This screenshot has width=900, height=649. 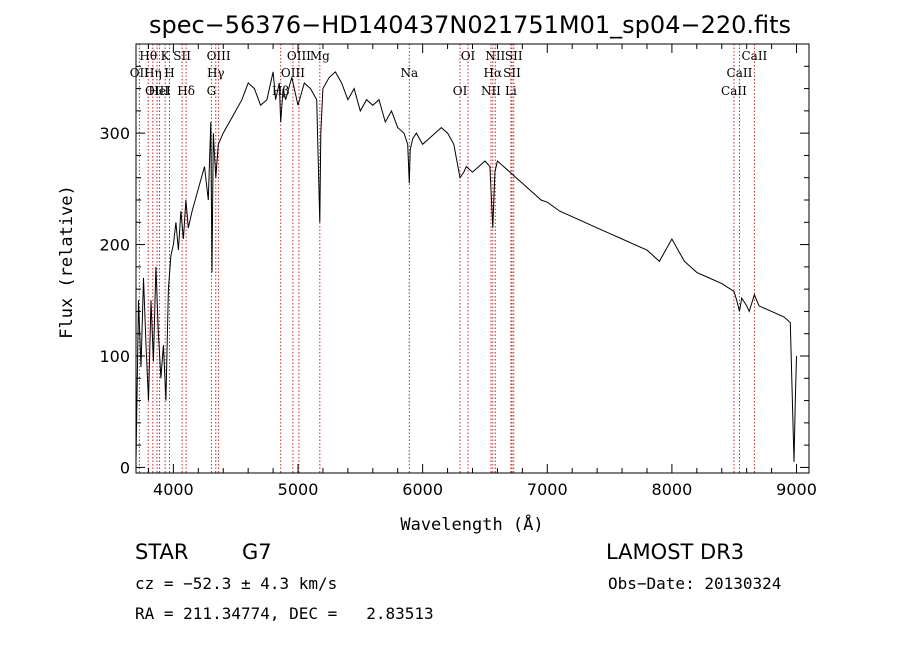 I want to click on spectral-line-label: Hθ, so click(x=148, y=56).